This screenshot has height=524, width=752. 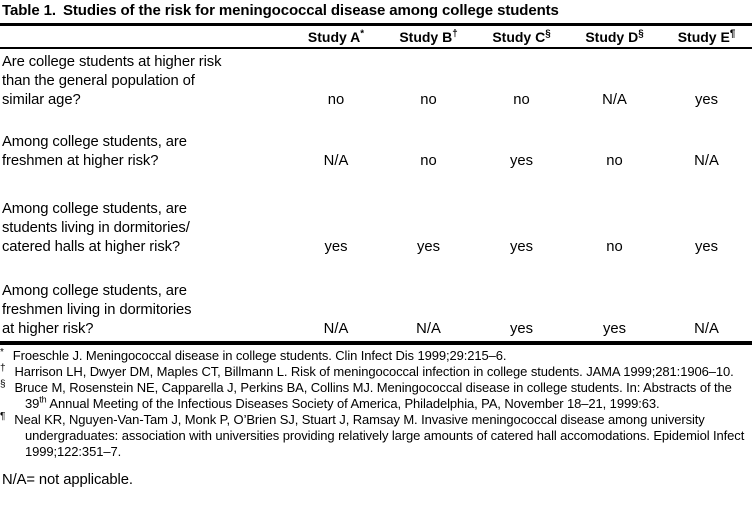 What do you see at coordinates (519, 37) in the screenshot?
I see `column-header-label: Study C` at bounding box center [519, 37].